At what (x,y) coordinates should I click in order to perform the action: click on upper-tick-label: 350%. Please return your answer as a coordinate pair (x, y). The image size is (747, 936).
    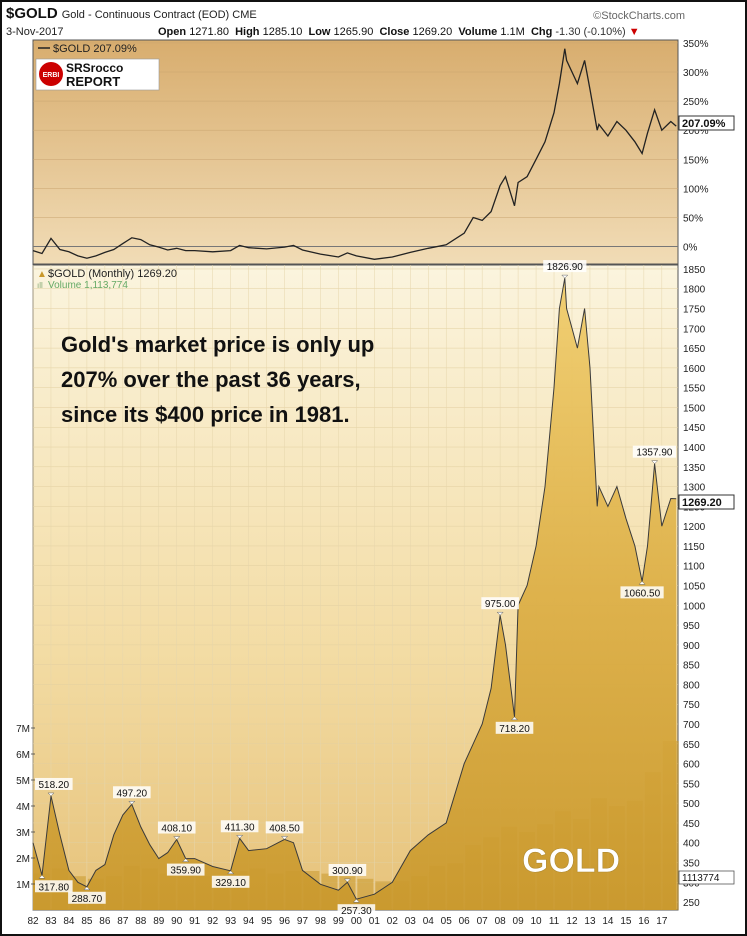
    Looking at the image, I should click on (696, 44).